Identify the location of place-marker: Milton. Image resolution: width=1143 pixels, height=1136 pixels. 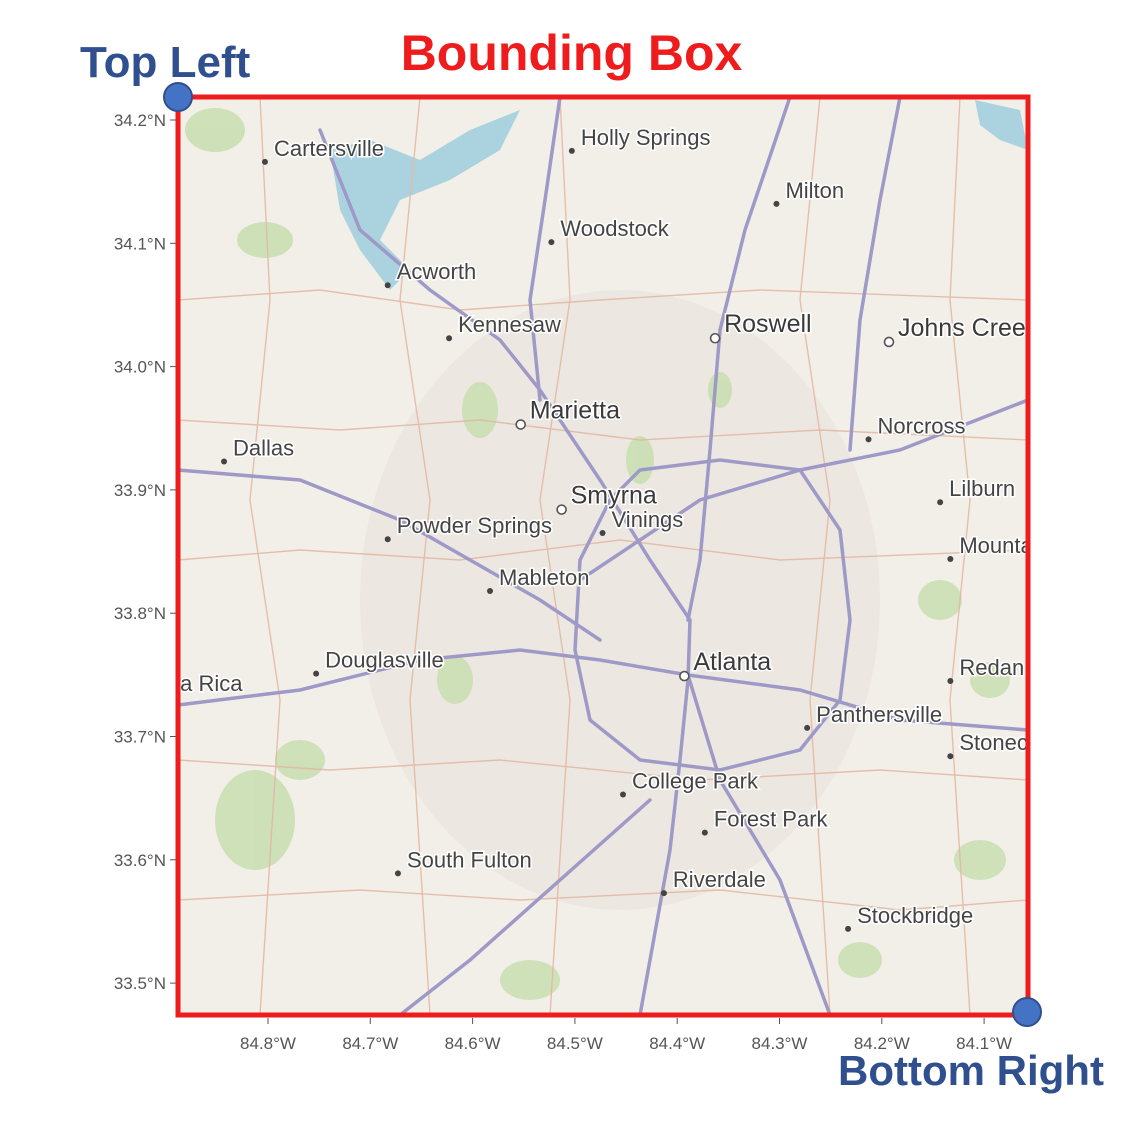
(809, 191).